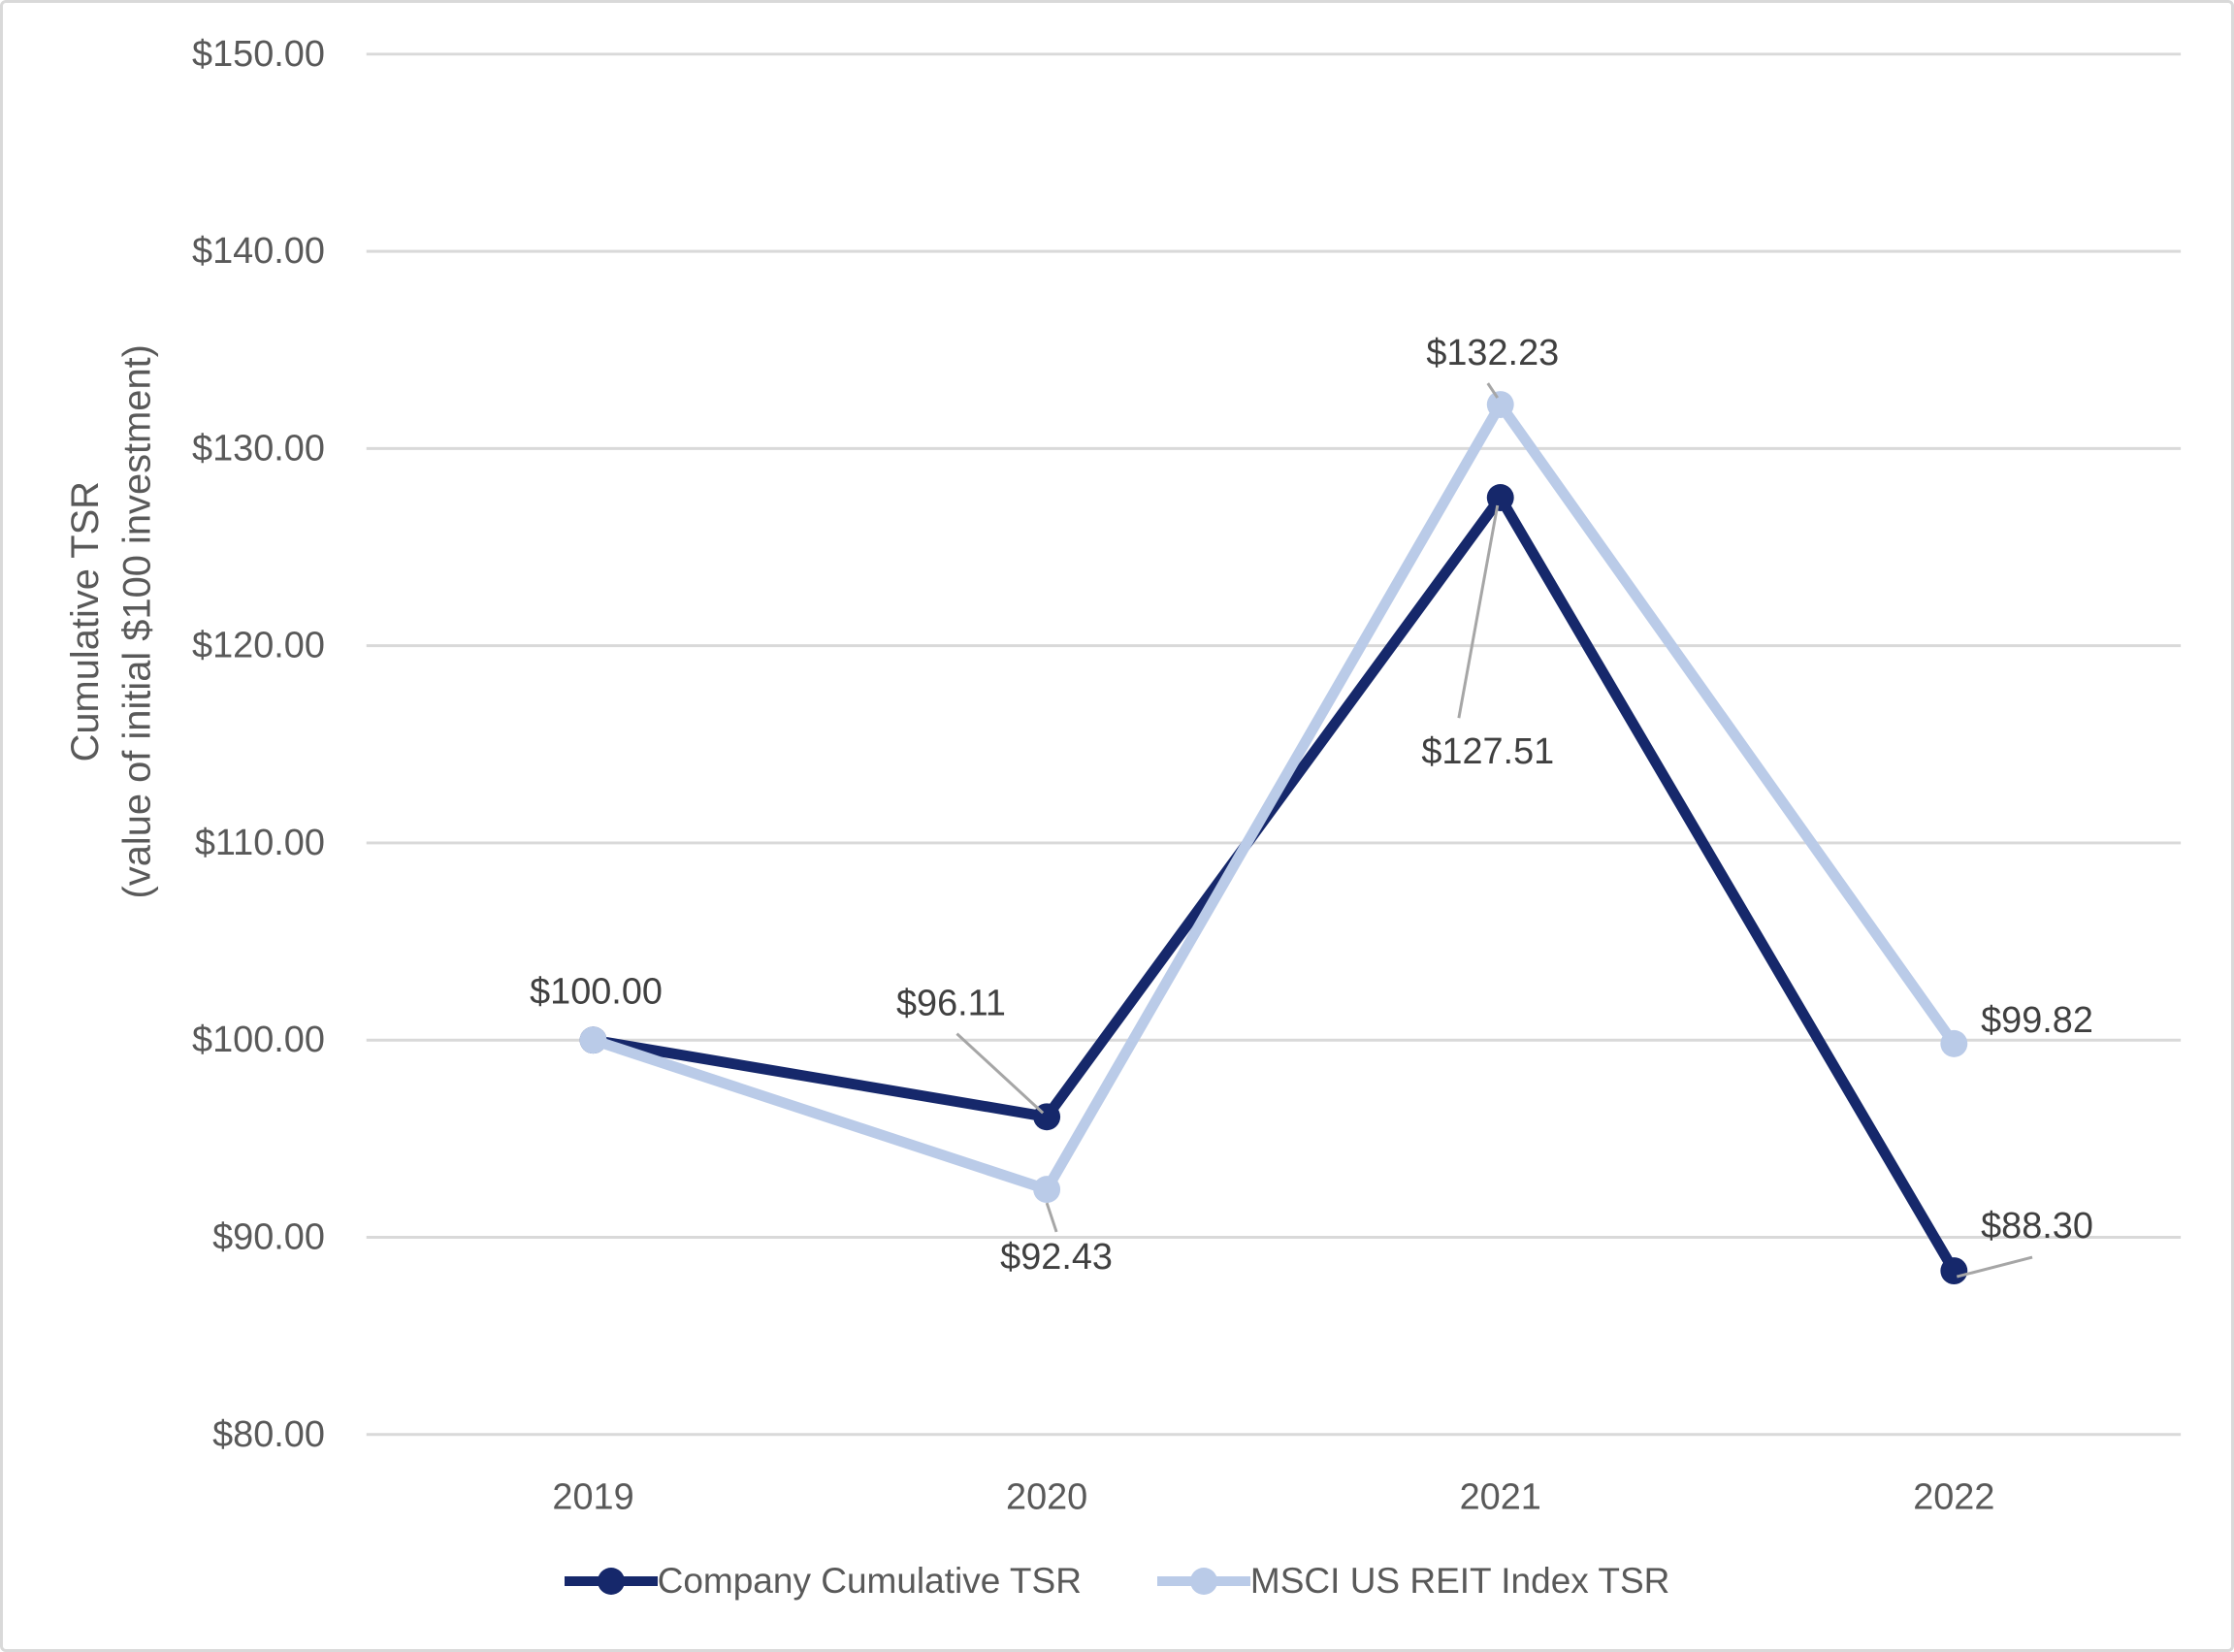  I want to click on y-tick-label: $110.00, so click(260, 843).